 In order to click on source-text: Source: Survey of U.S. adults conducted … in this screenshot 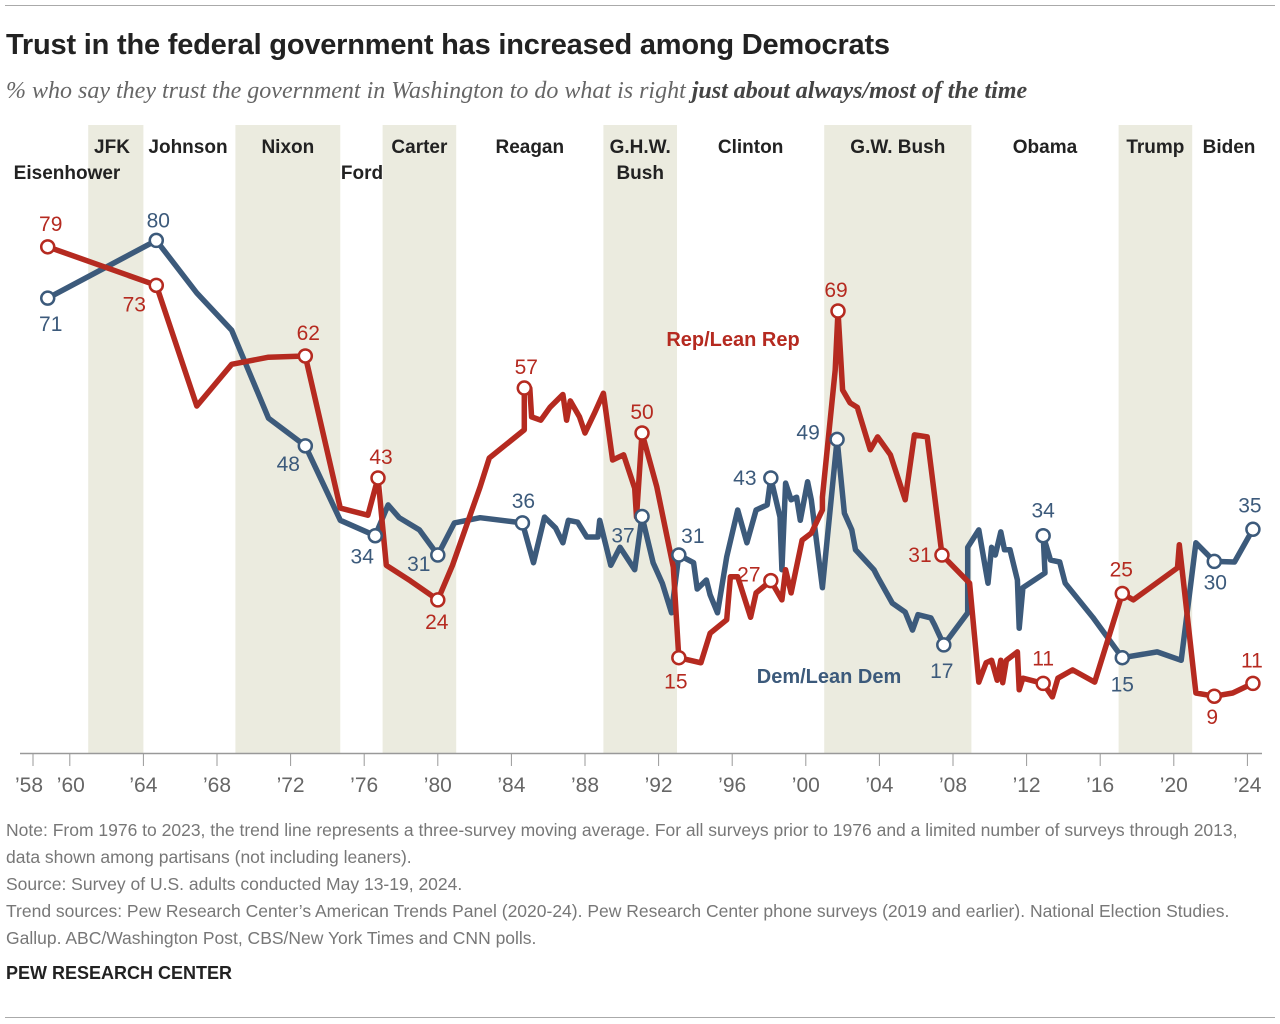, I will do `click(234, 884)`.